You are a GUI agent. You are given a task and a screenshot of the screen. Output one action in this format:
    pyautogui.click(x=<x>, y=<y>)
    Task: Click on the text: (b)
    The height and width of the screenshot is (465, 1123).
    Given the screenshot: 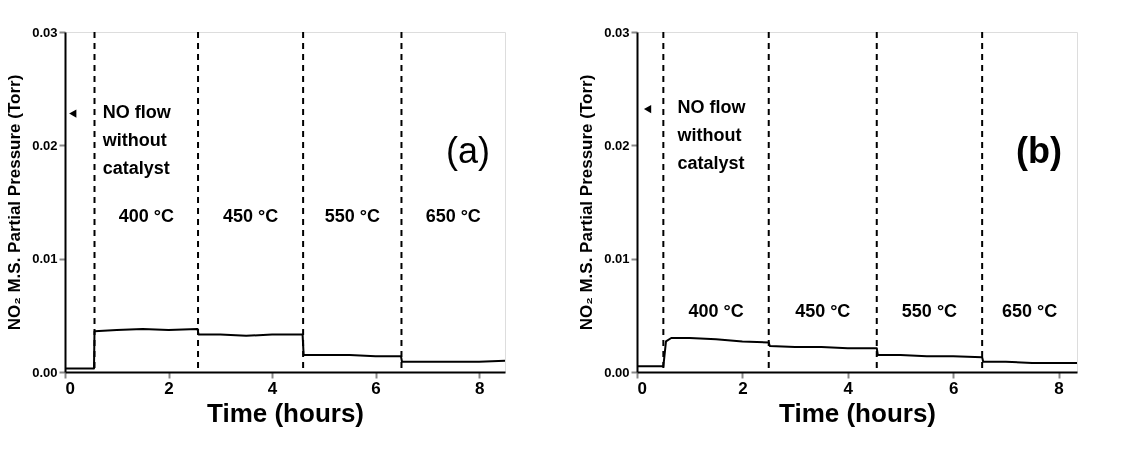 What is the action you would take?
    pyautogui.click(x=1039, y=150)
    